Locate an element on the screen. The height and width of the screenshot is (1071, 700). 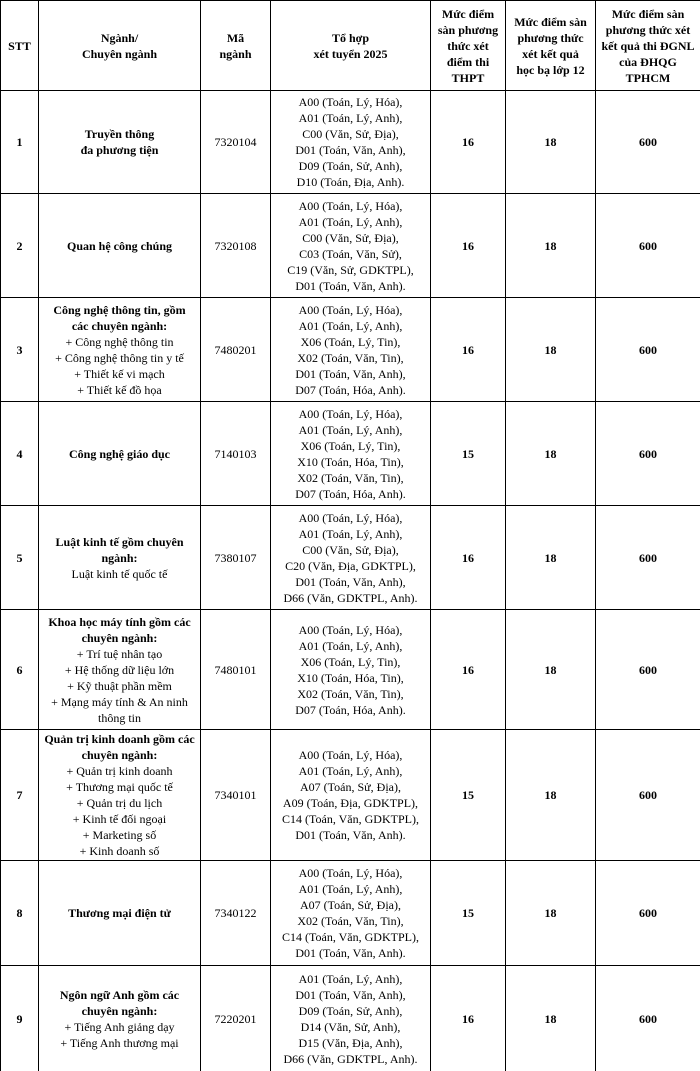
code-cell: 7480201 is located at coordinates (236, 350).